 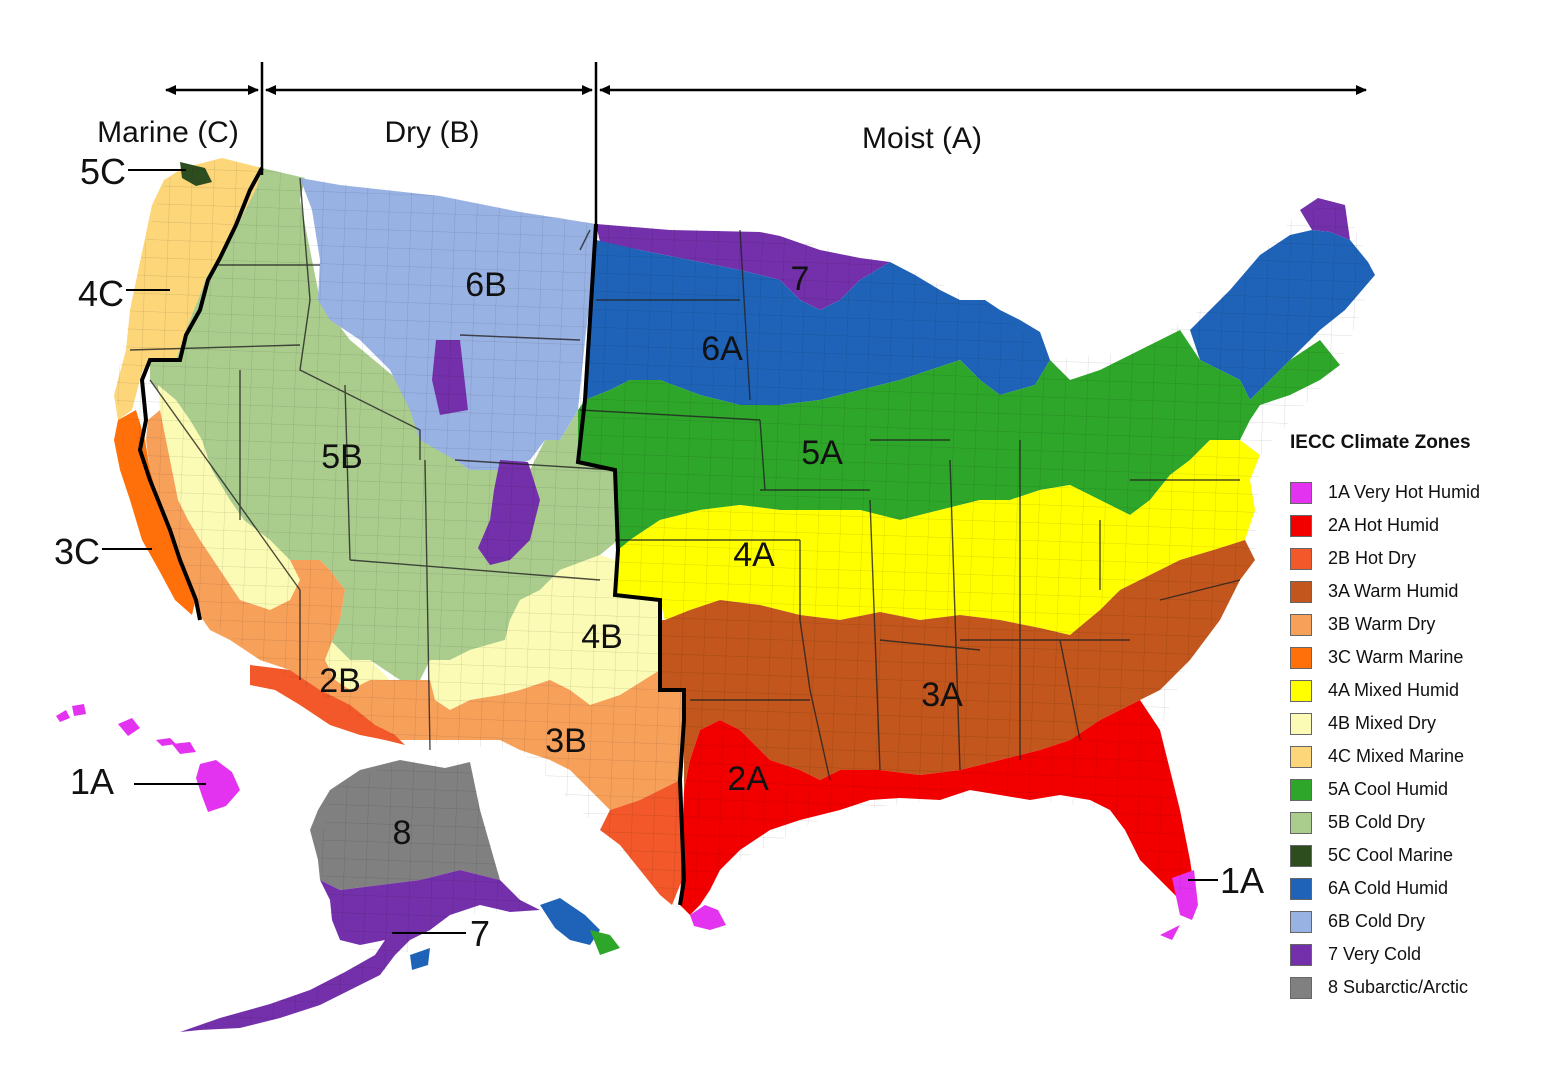 What do you see at coordinates (922, 138) in the screenshot?
I see `moist-region-label: Moist (A)` at bounding box center [922, 138].